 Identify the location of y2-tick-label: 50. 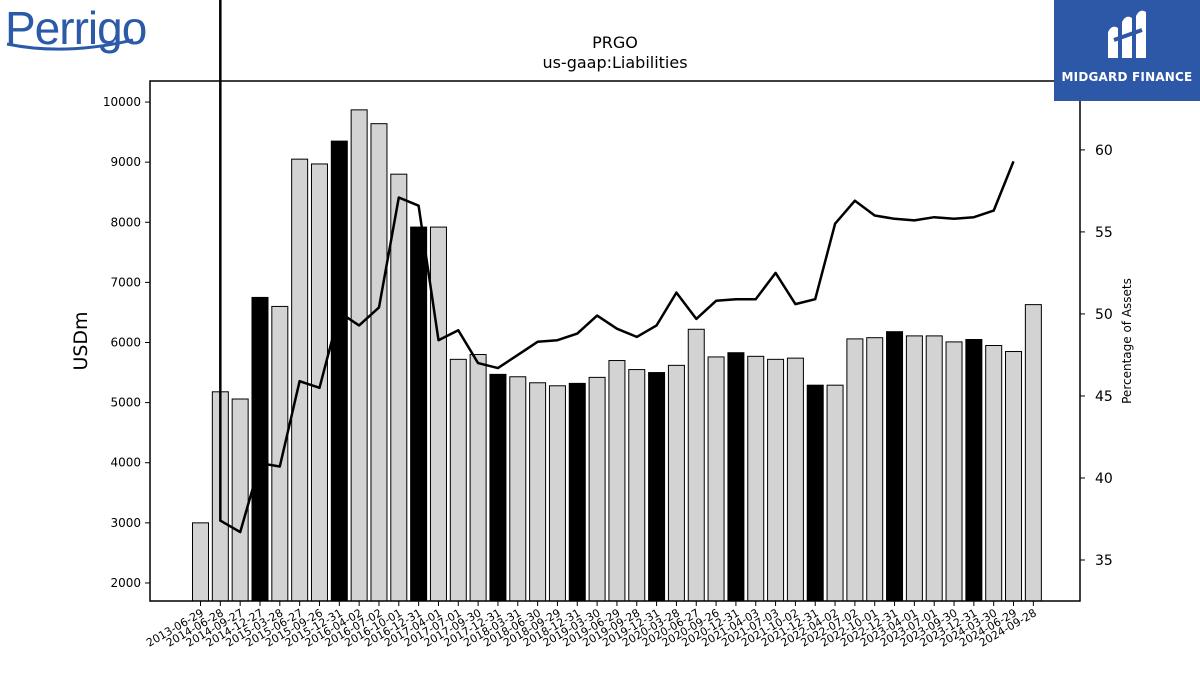
(1104, 315).